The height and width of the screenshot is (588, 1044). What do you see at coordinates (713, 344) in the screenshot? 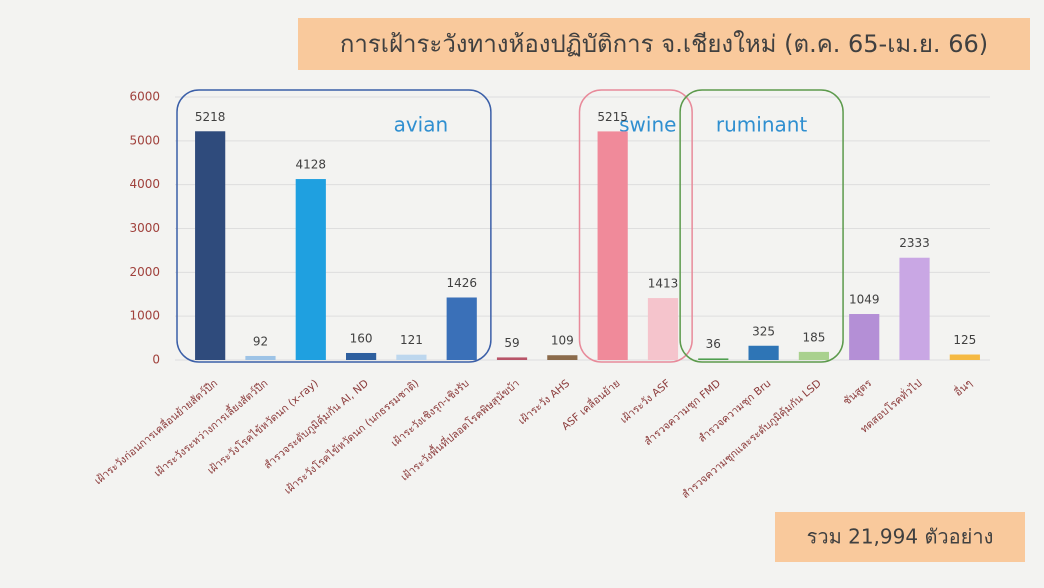
I see `value-label: 36` at bounding box center [713, 344].